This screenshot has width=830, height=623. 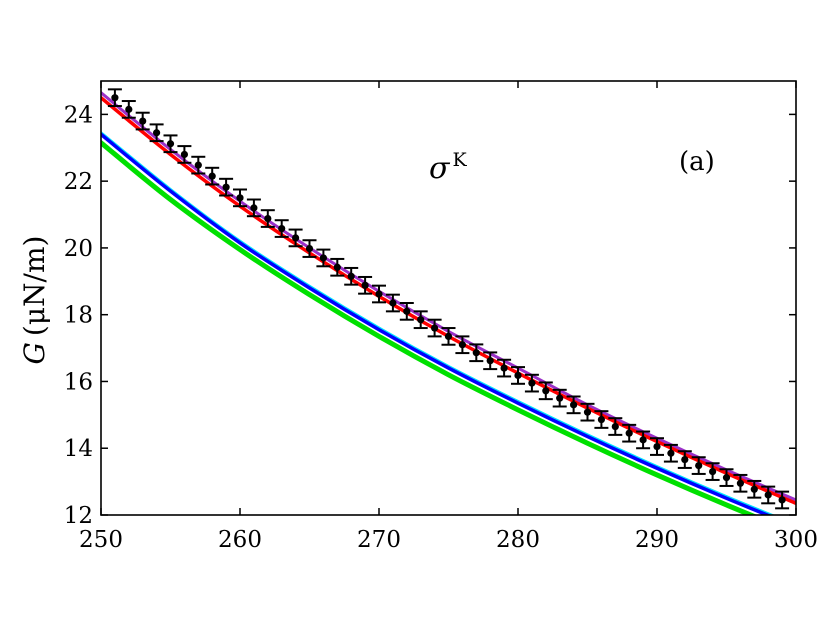 What do you see at coordinates (240, 540) in the screenshot?
I see `x-tick-label: 260` at bounding box center [240, 540].